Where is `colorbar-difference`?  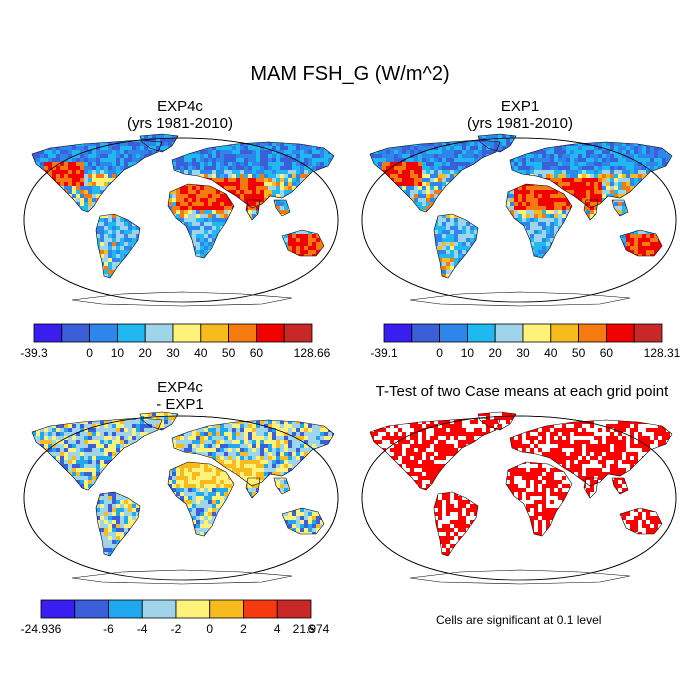
colorbar-difference is located at coordinates (176, 609).